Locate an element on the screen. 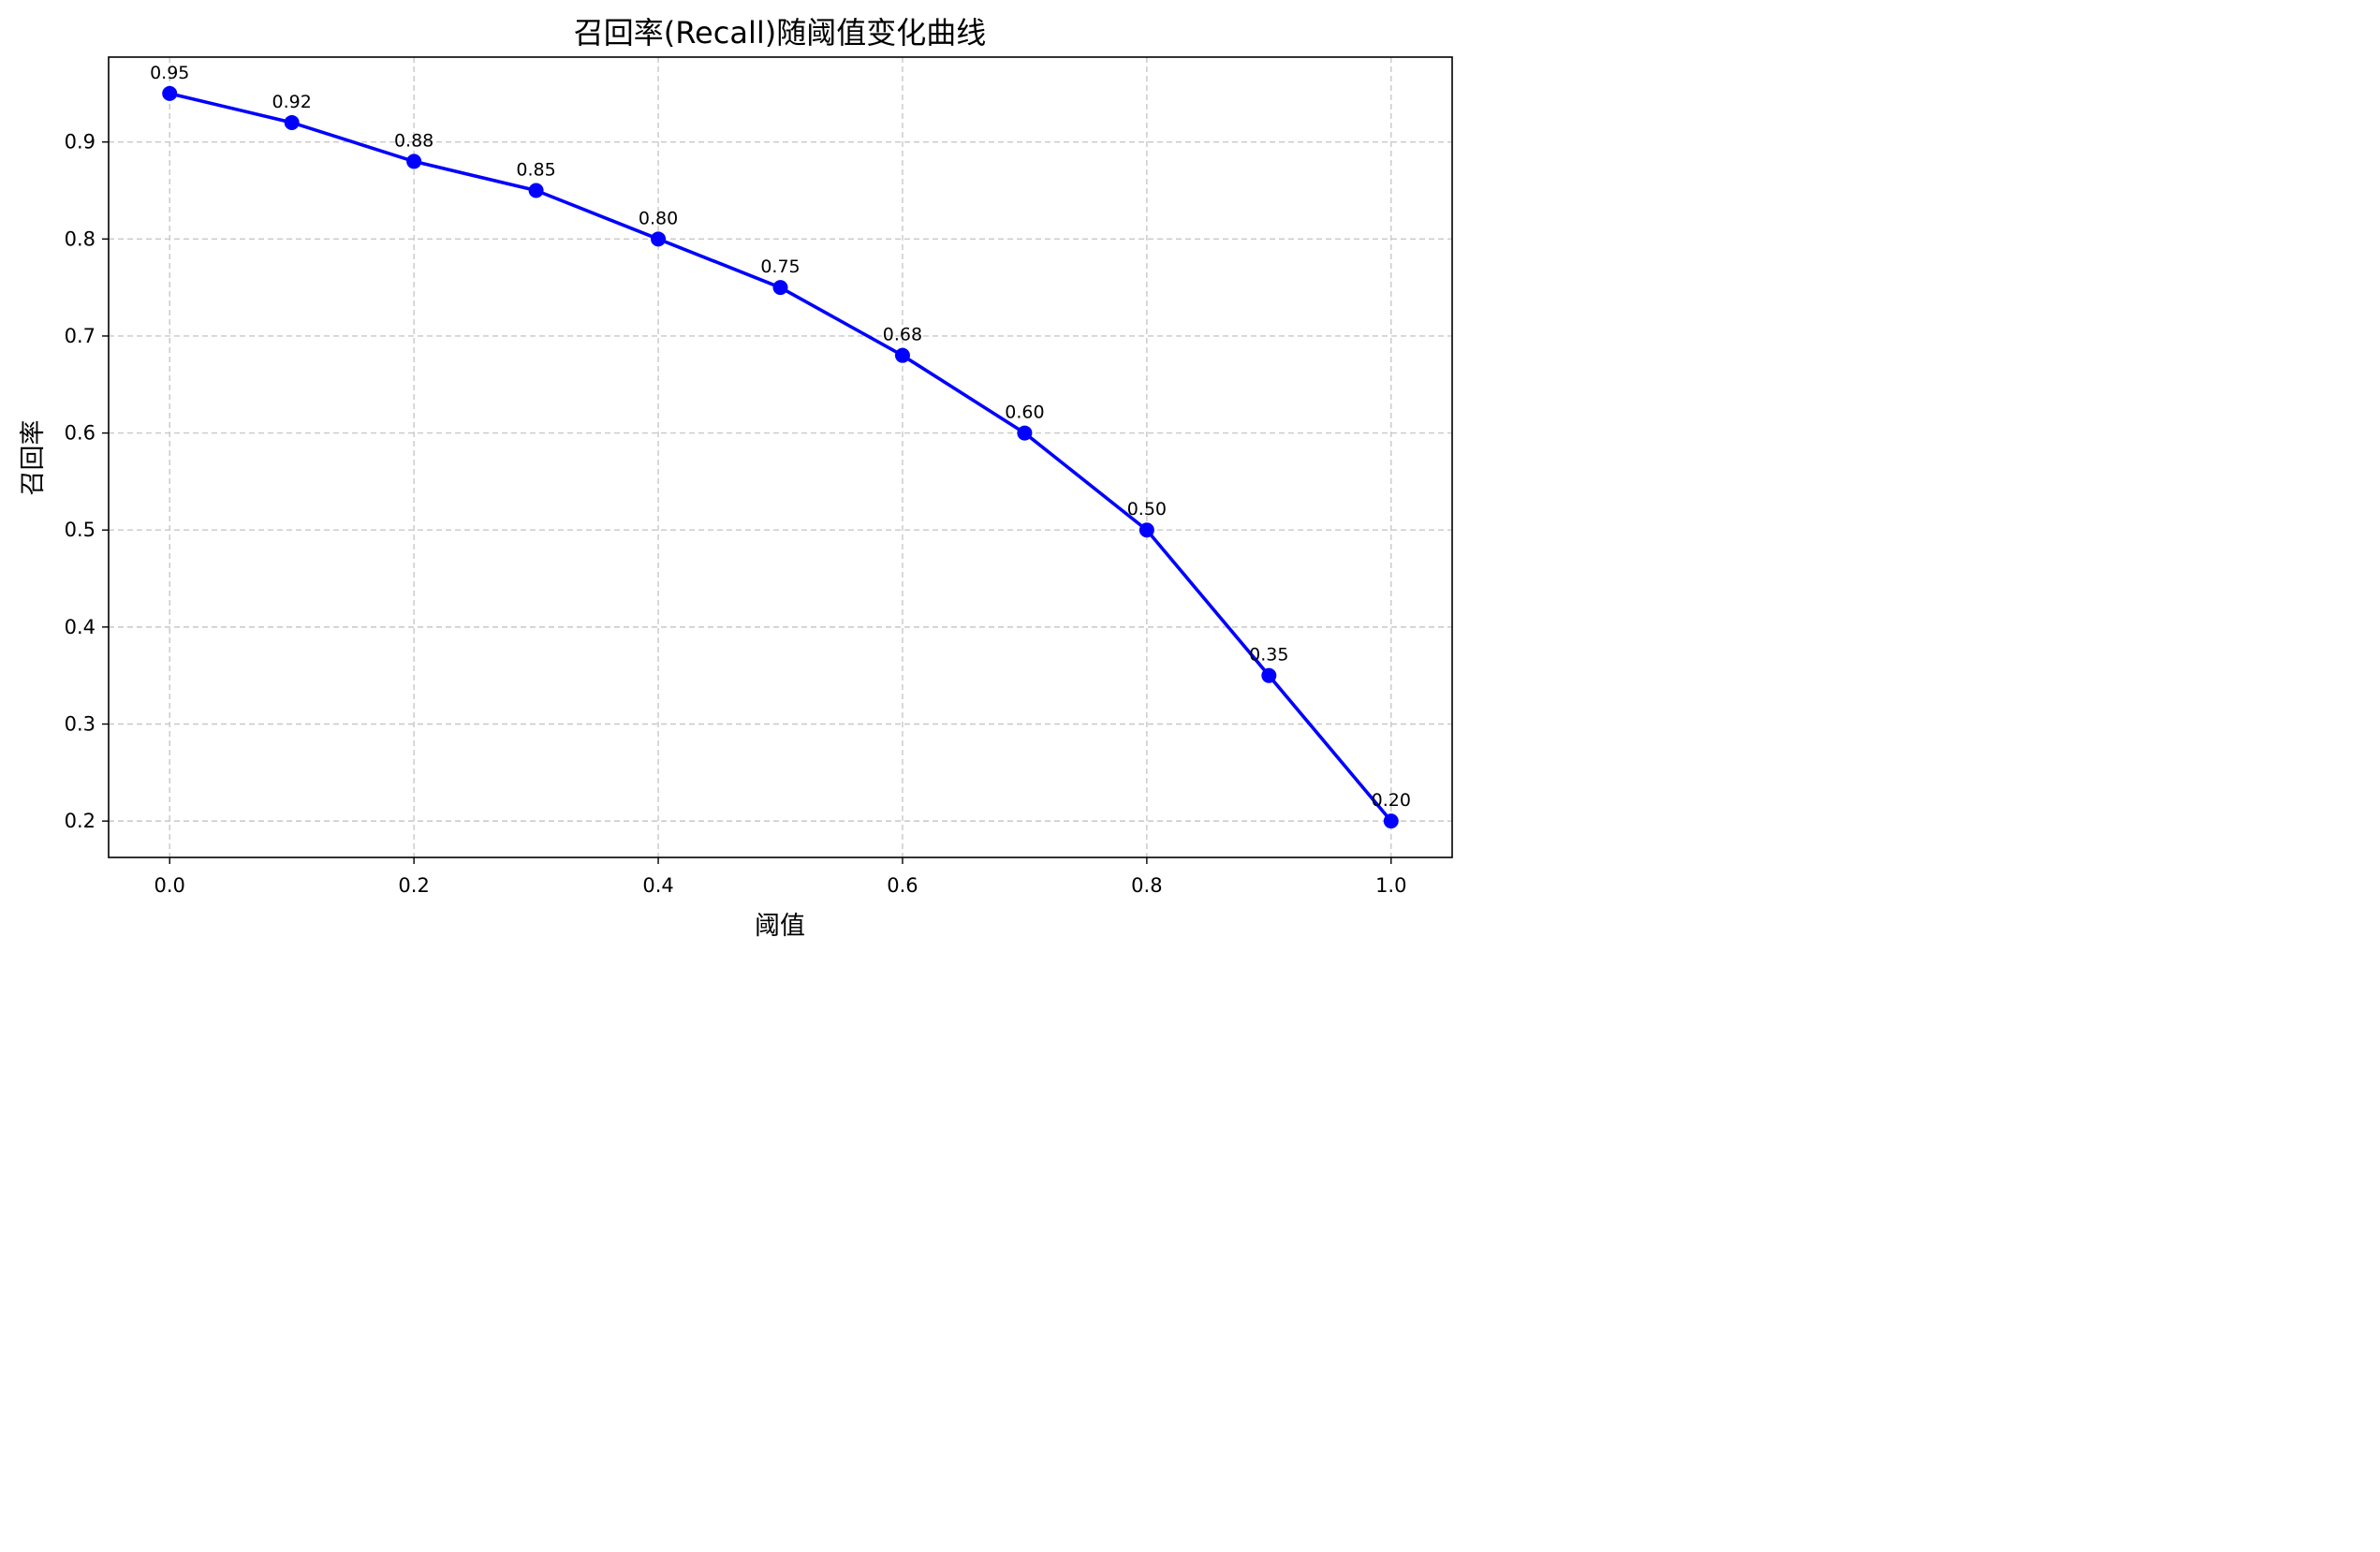  y-tick-label: 0.5 is located at coordinates (80, 530).